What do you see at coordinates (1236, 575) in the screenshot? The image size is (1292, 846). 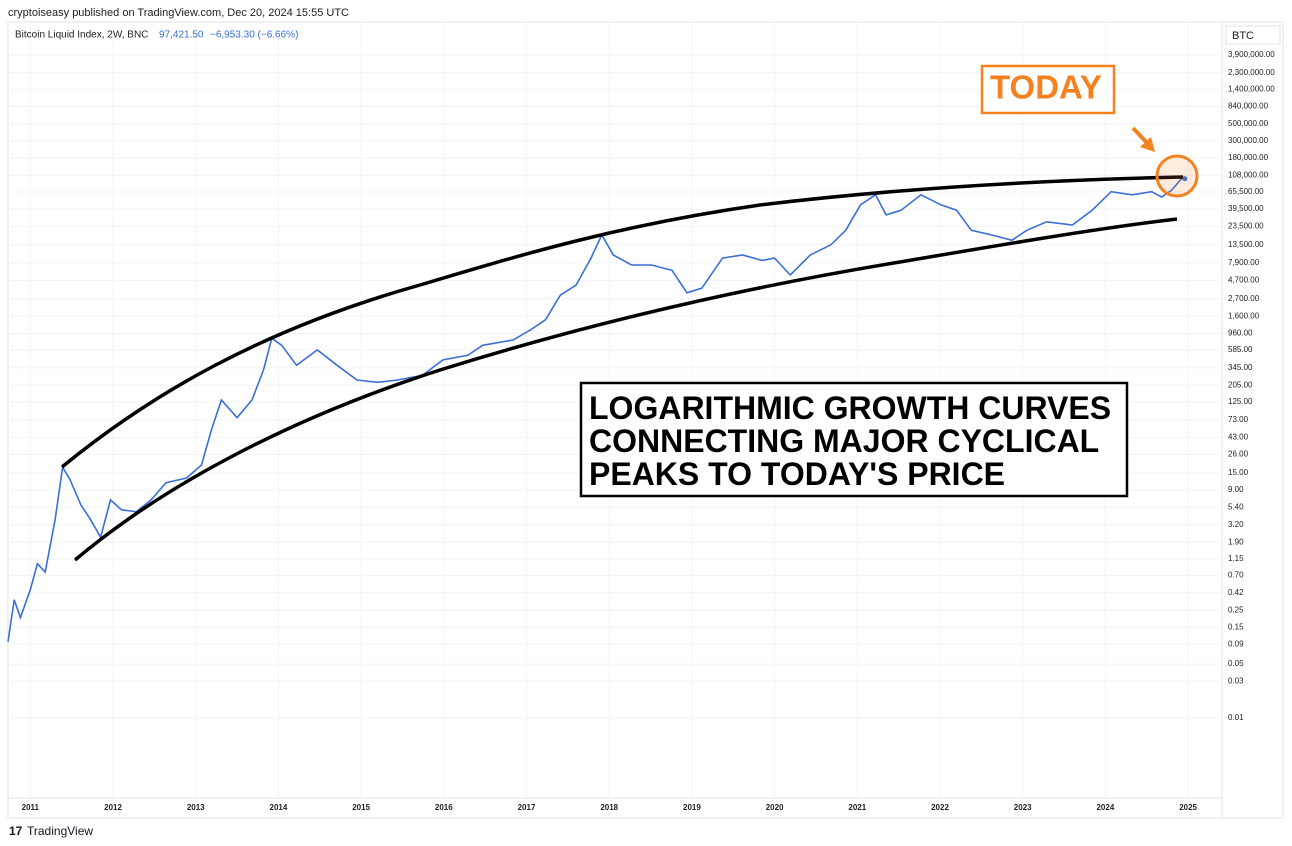 I see `y-tick-label: 0.70` at bounding box center [1236, 575].